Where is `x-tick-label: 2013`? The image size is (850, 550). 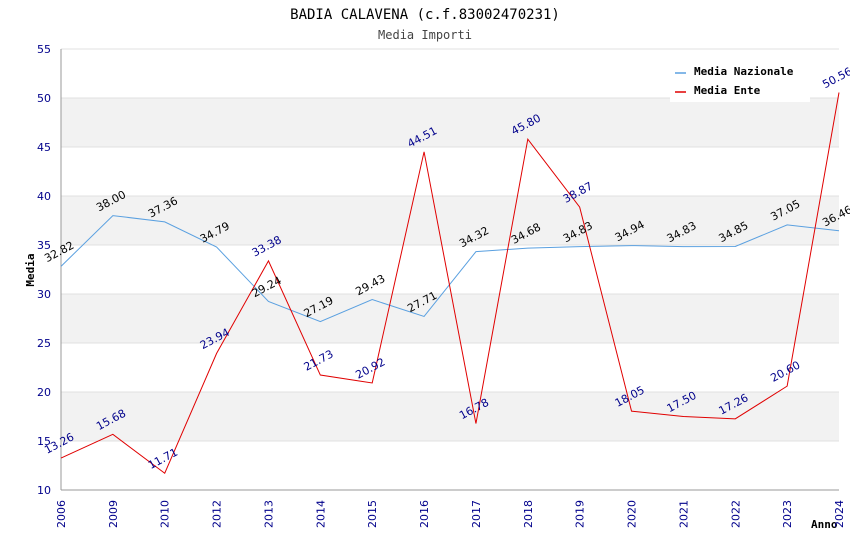
x-tick-label: 2013 is located at coordinates (268, 514).